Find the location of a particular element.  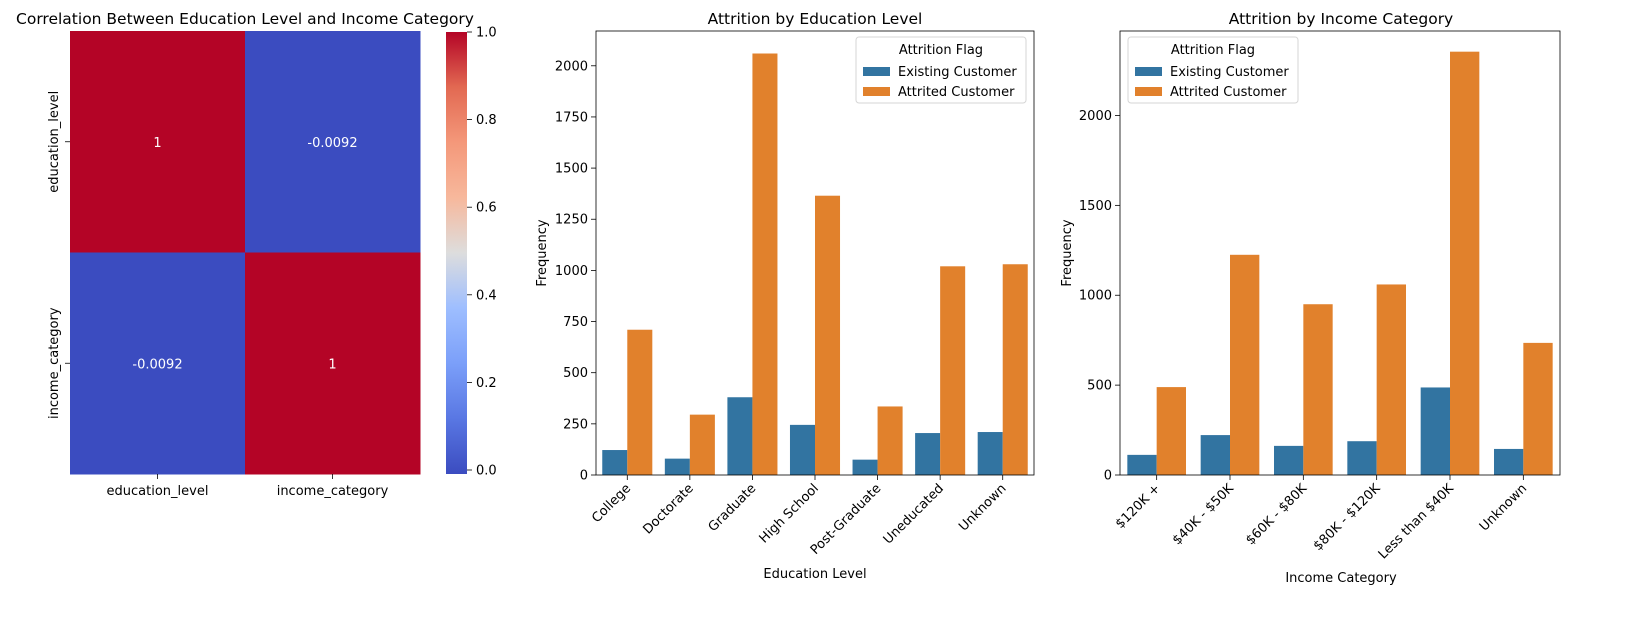

income-chart-title: Attrition by Income Category is located at coordinates (1341, 19).